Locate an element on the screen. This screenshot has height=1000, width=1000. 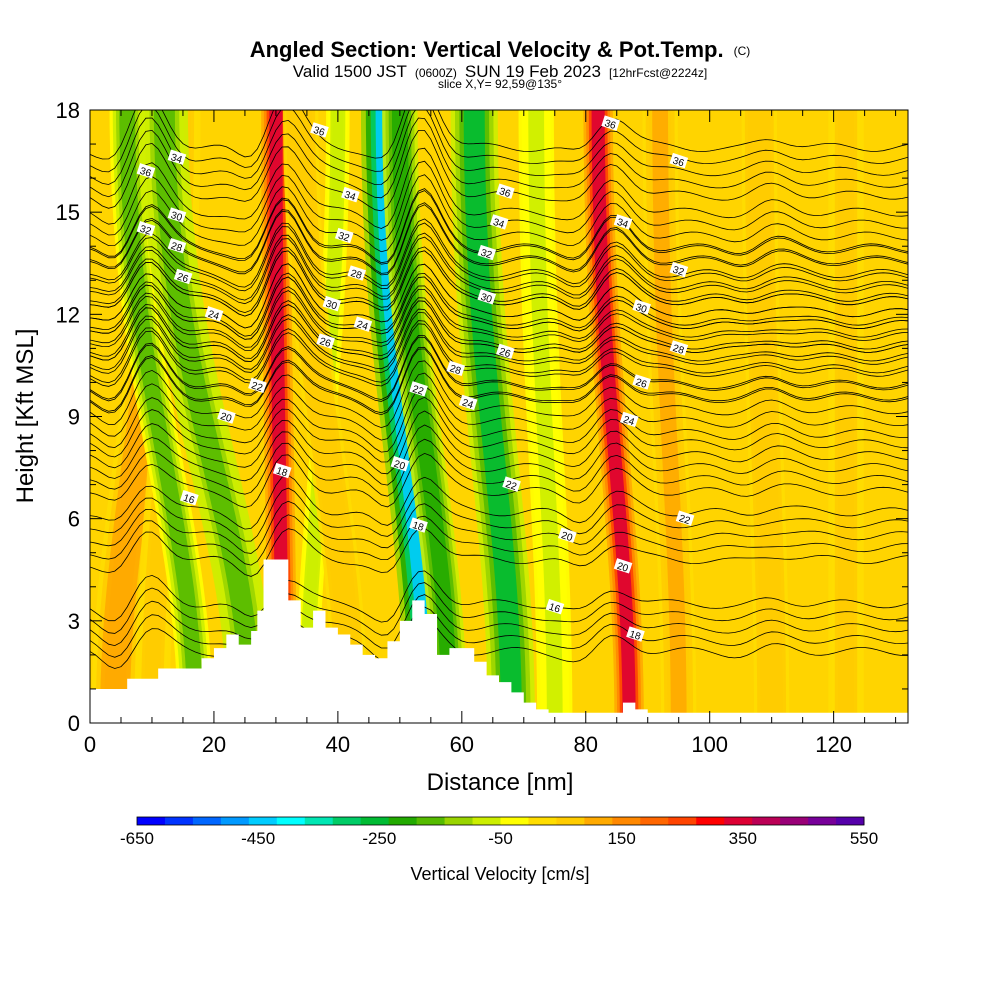
contour-label: 36 is located at coordinates (146, 171).